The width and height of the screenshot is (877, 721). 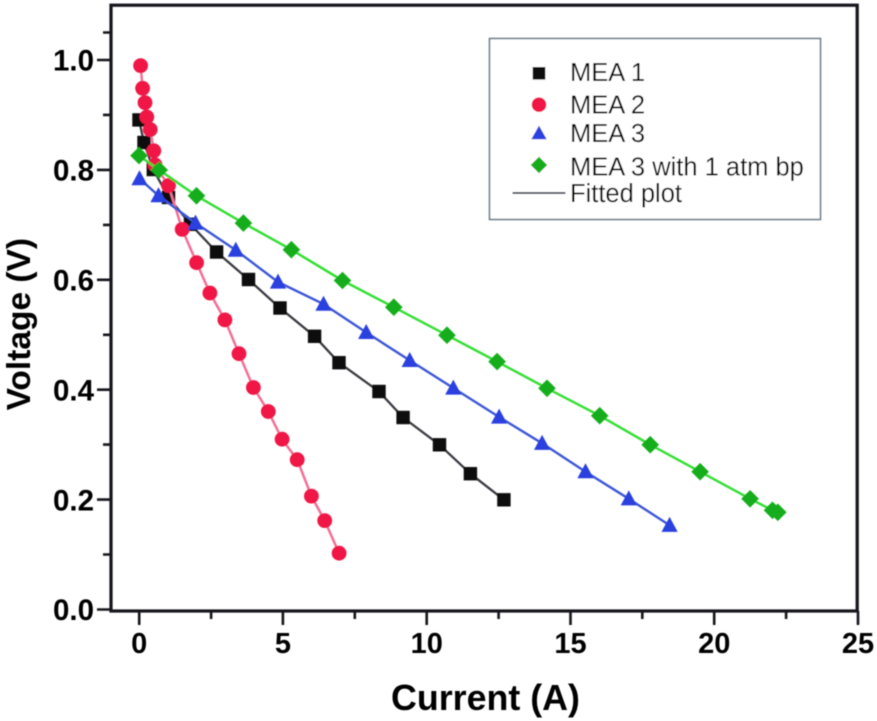 I want to click on svg-text: 20, so click(x=714, y=644).